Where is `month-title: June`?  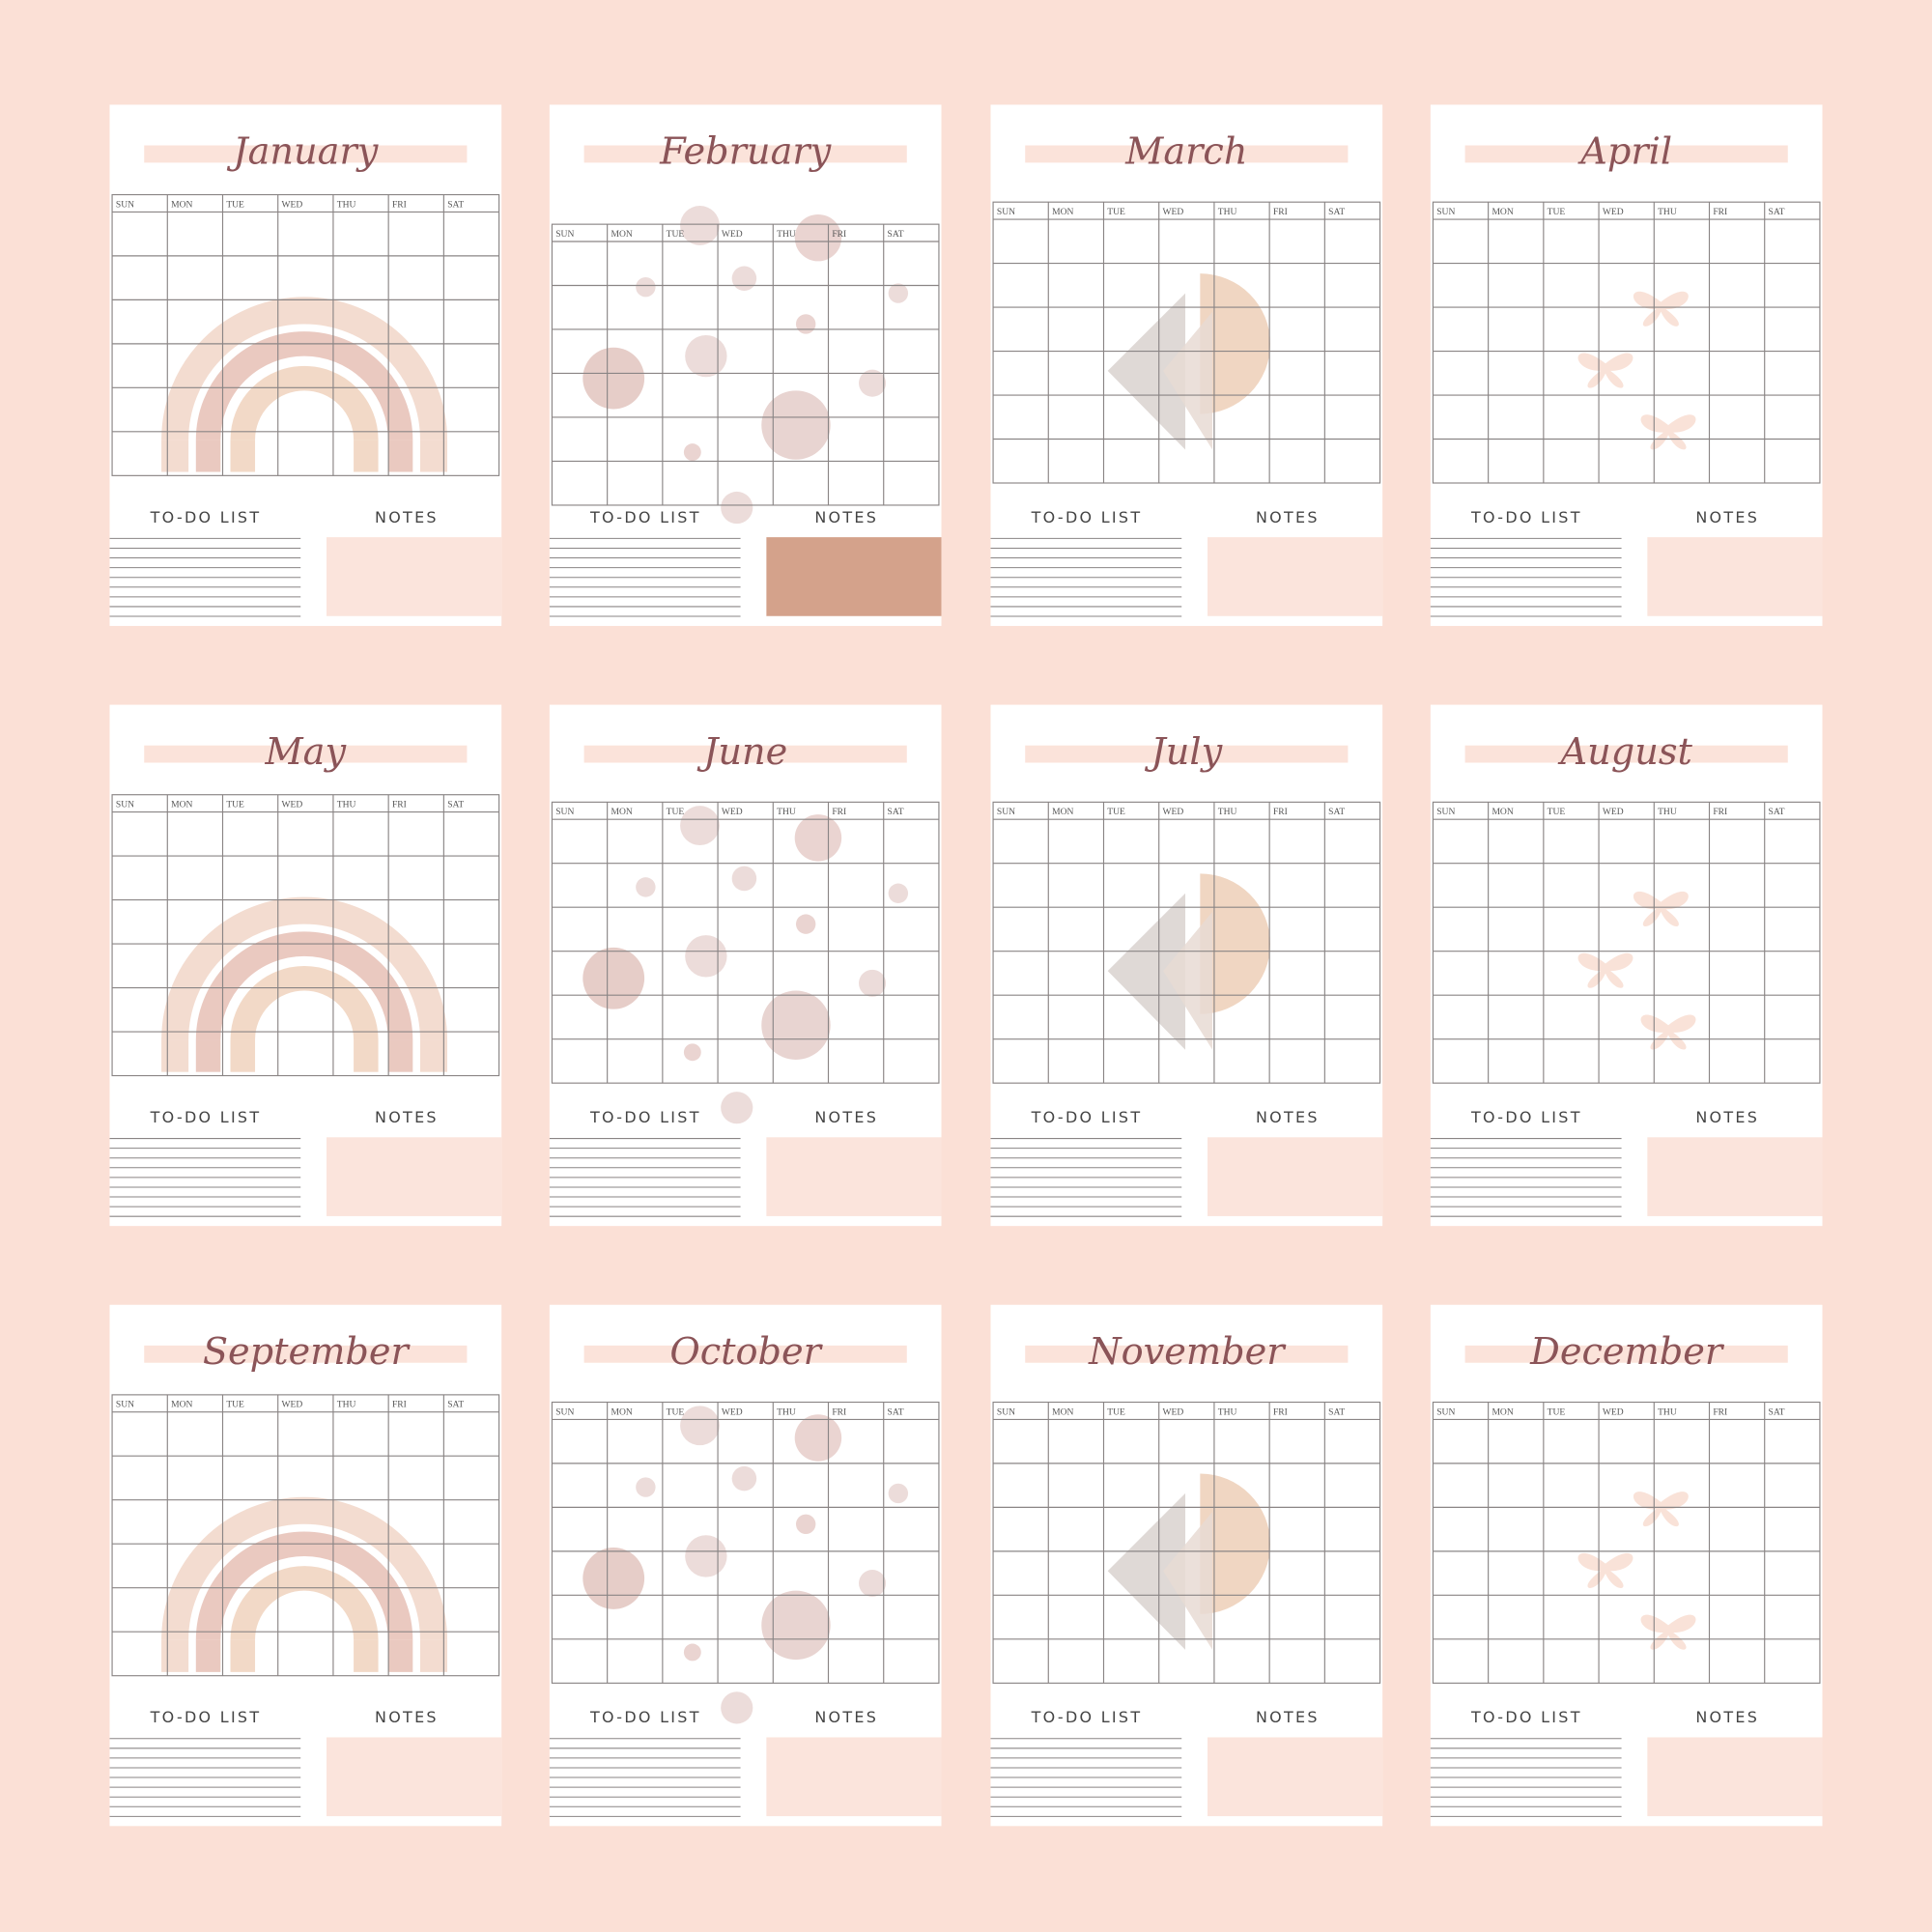
month-title: June is located at coordinates (741, 752).